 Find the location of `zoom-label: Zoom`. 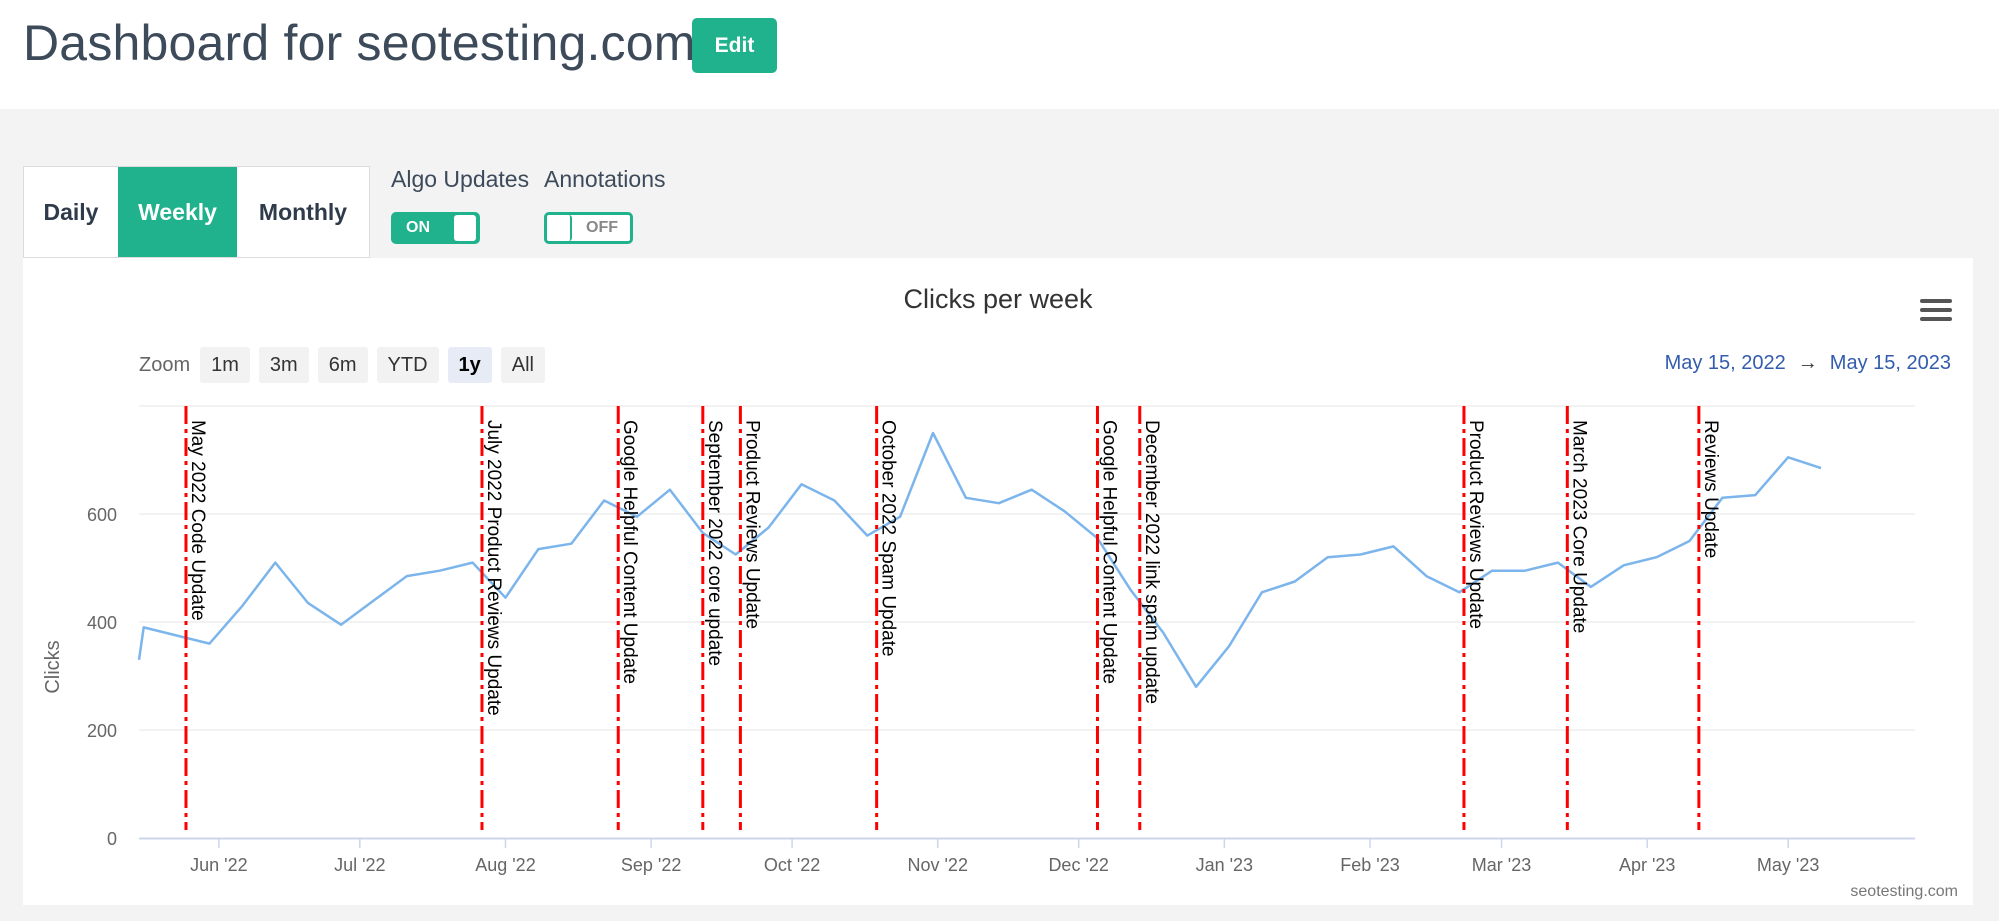

zoom-label: Zoom is located at coordinates (165, 364).